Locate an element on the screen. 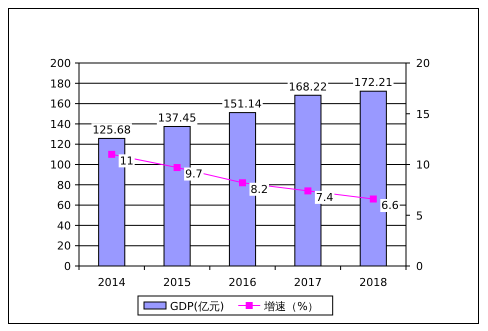  y-tick-label: 120 is located at coordinates (60, 145).